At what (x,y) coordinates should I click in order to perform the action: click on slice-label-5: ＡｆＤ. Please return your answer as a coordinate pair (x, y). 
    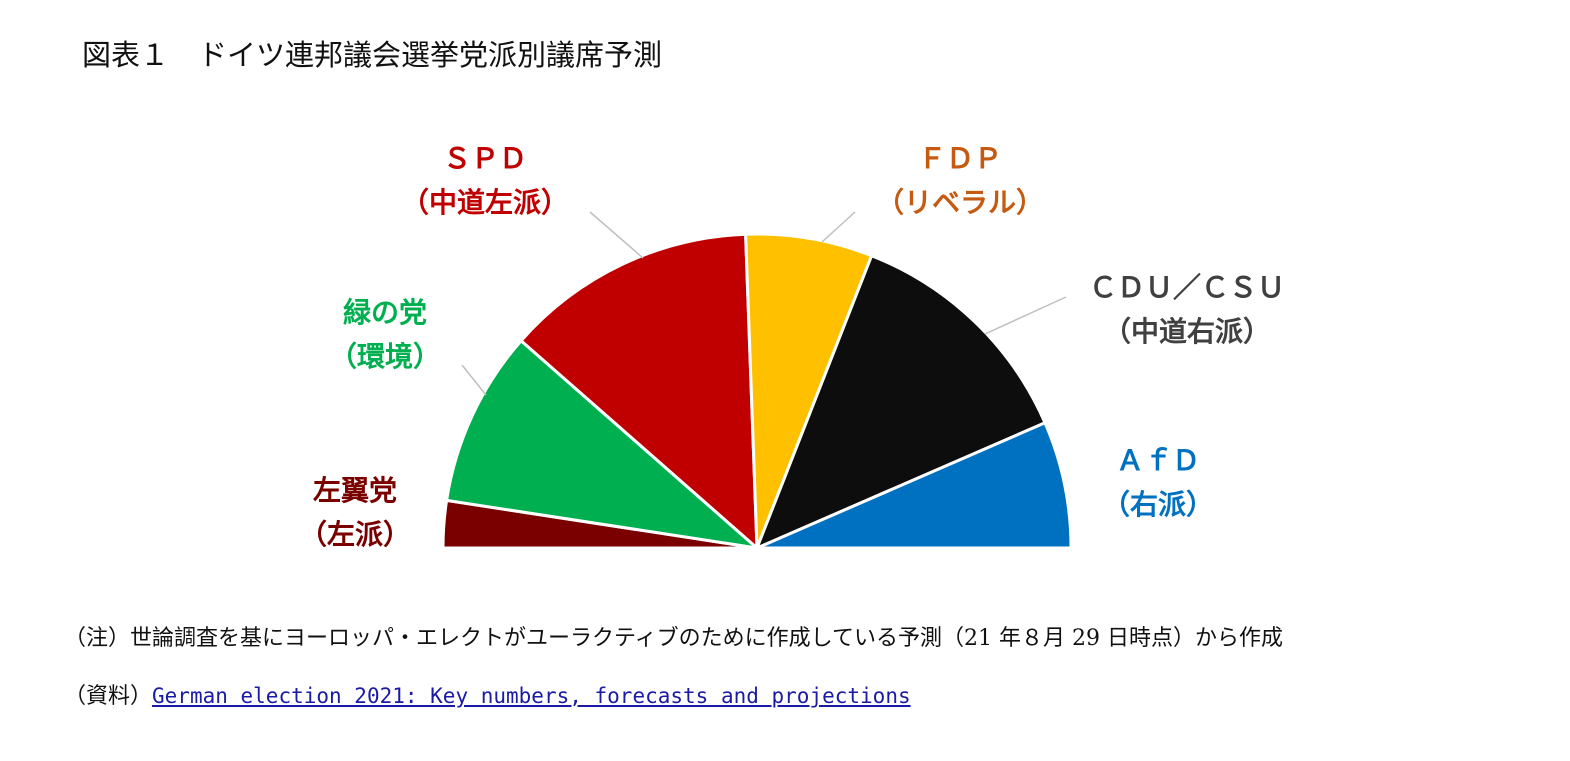
    Looking at the image, I should click on (1158, 460).